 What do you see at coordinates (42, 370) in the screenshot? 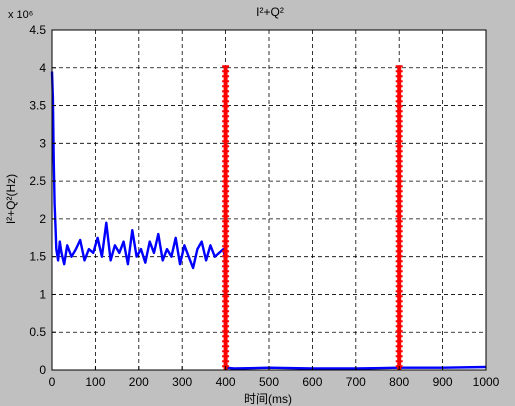
I see `y-tick-label: 0` at bounding box center [42, 370].